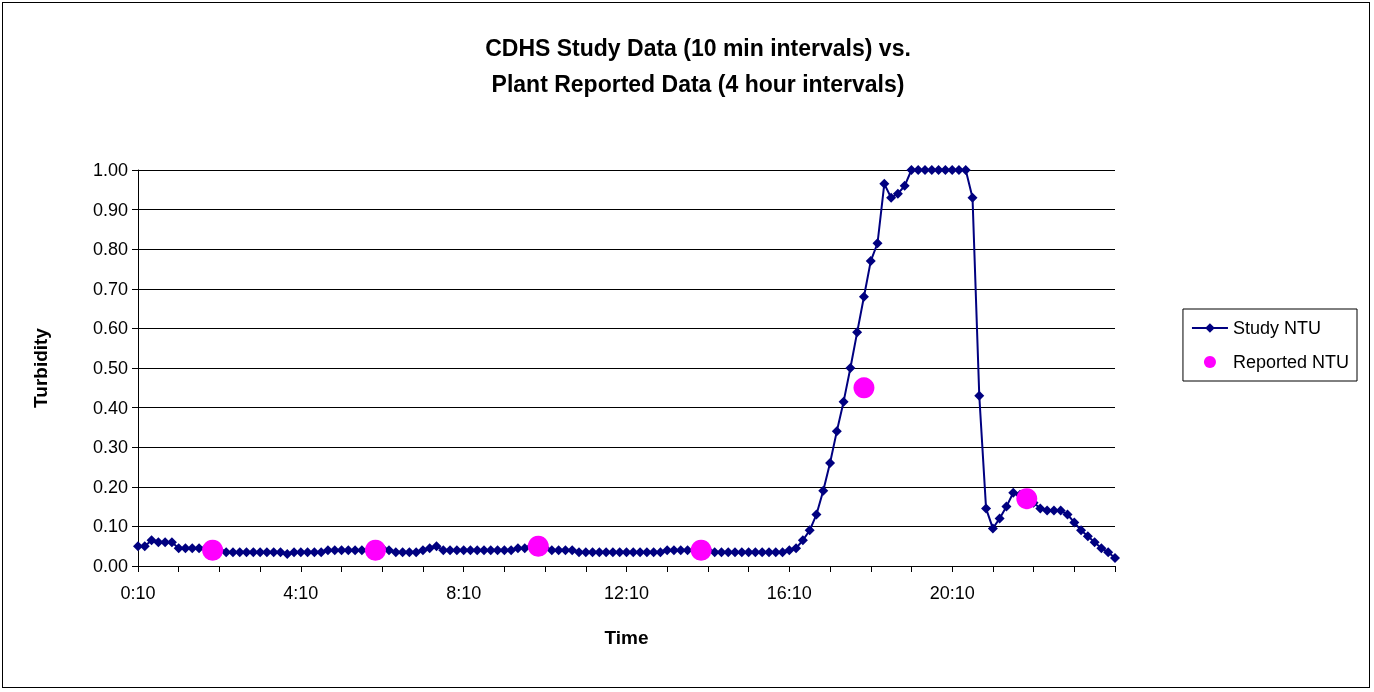 The image size is (1374, 692). I want to click on y-tick-label: 0.80, so click(110, 249).